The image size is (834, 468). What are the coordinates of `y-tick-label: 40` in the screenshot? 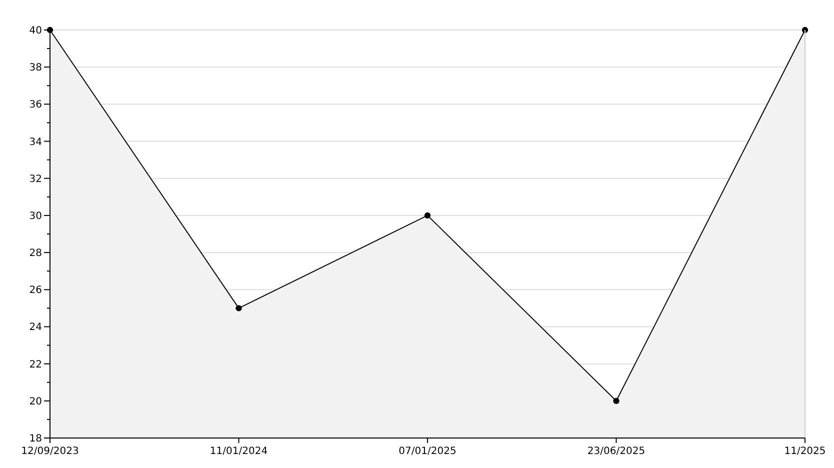 It's located at (35, 31).